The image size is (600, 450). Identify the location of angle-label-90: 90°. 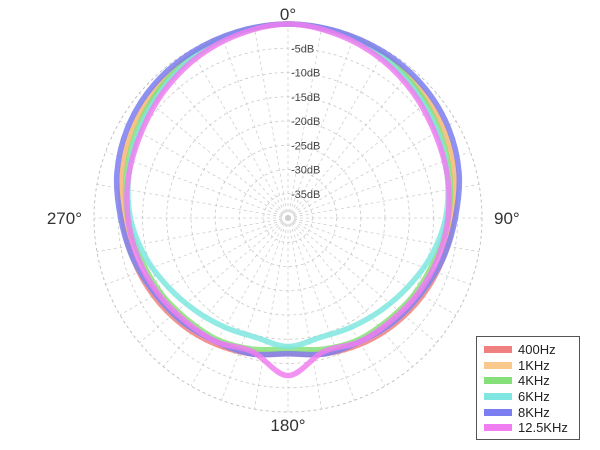
(507, 218).